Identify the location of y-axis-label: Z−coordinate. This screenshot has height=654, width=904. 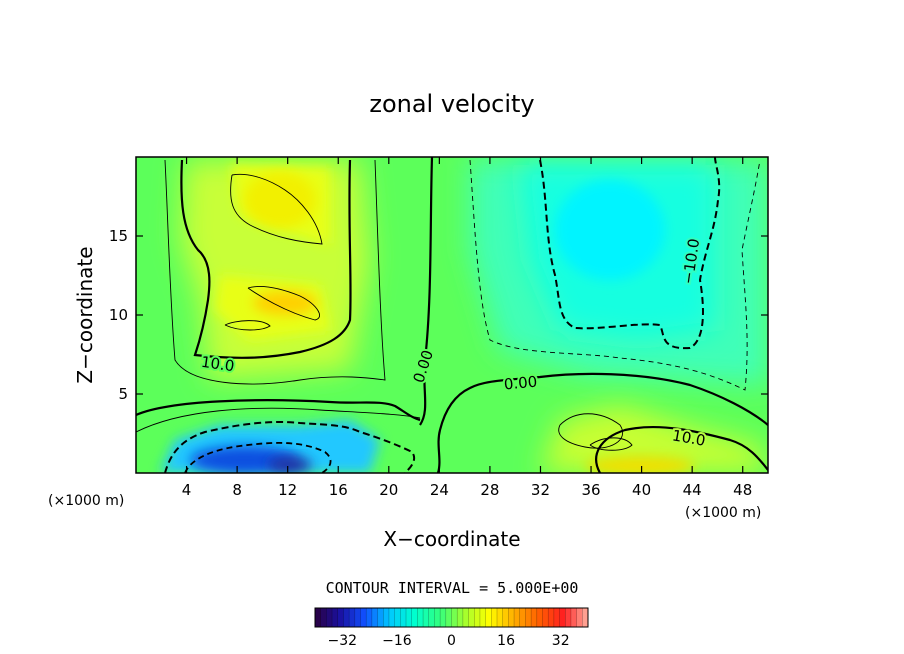
(85, 314).